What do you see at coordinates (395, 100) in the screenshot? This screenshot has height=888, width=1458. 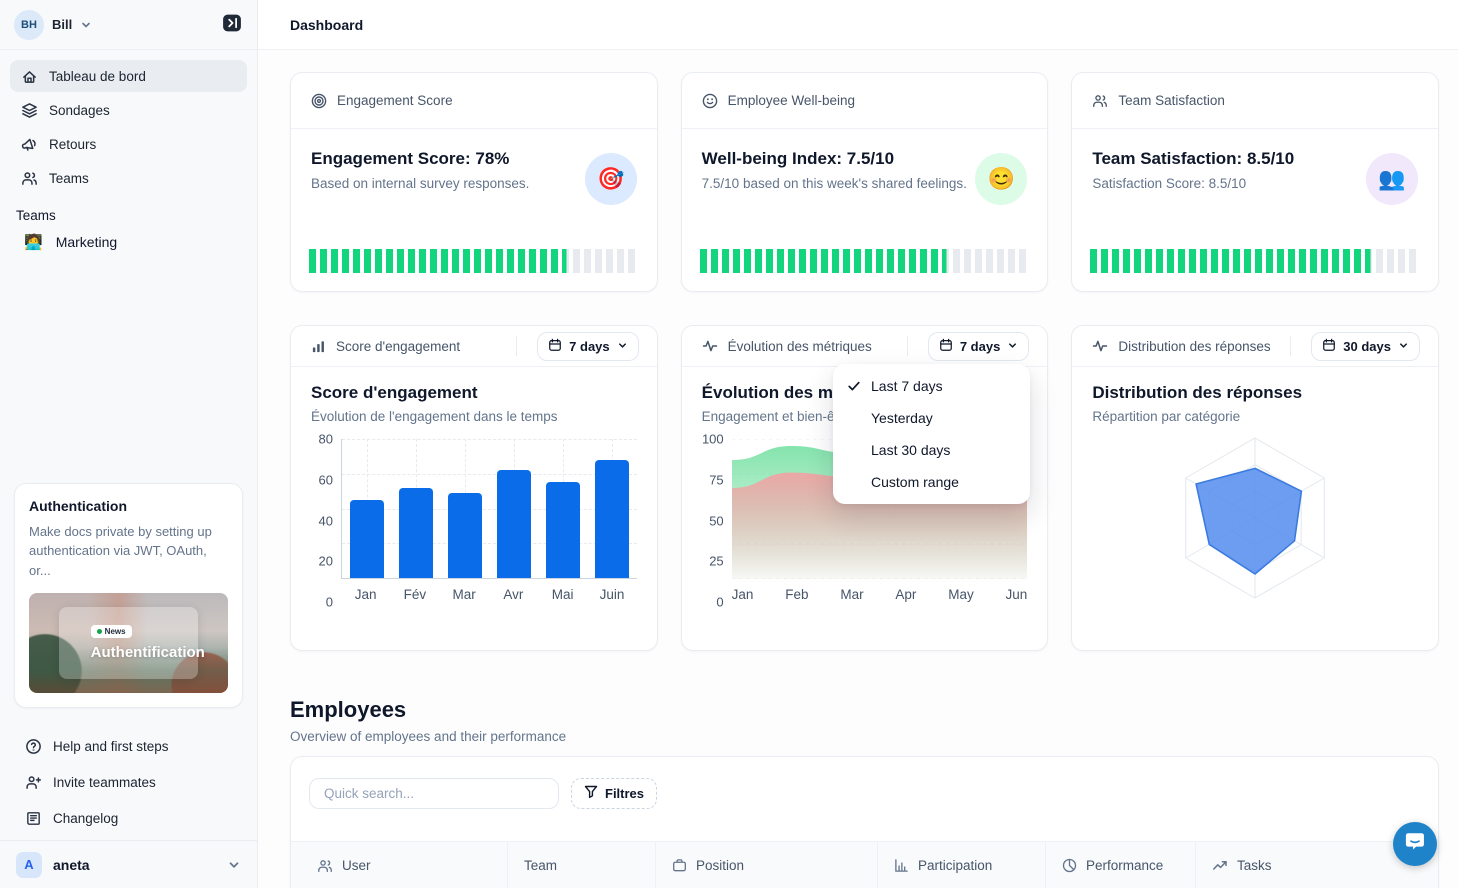 I see `card-header-label: Engagement Score` at bounding box center [395, 100].